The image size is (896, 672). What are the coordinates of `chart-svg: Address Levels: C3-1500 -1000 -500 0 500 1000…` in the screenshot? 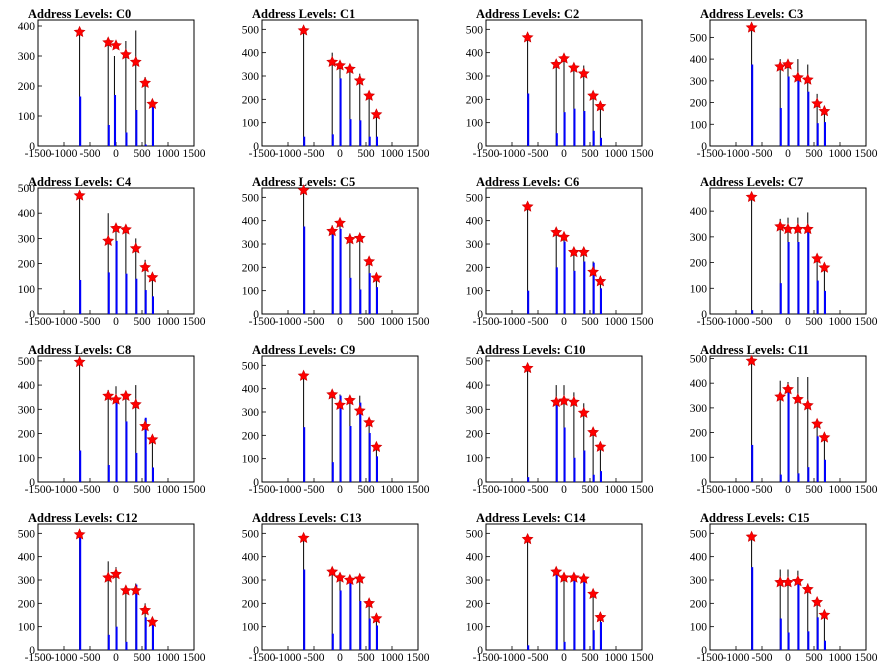 It's located at (784, 83).